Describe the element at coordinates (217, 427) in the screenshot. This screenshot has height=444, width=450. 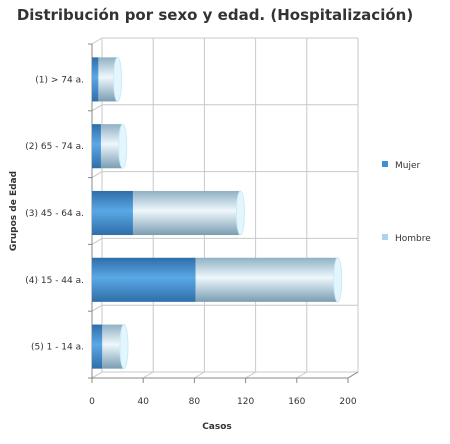
I see `x-axis-title: Casos` at that location.